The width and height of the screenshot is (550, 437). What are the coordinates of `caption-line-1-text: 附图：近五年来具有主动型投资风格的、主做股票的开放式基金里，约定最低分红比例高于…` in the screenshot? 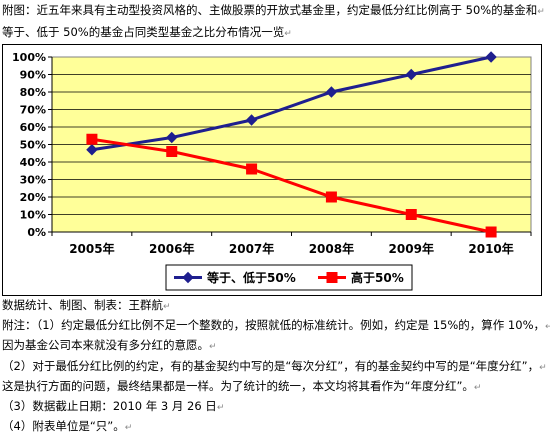 It's located at (270, 10).